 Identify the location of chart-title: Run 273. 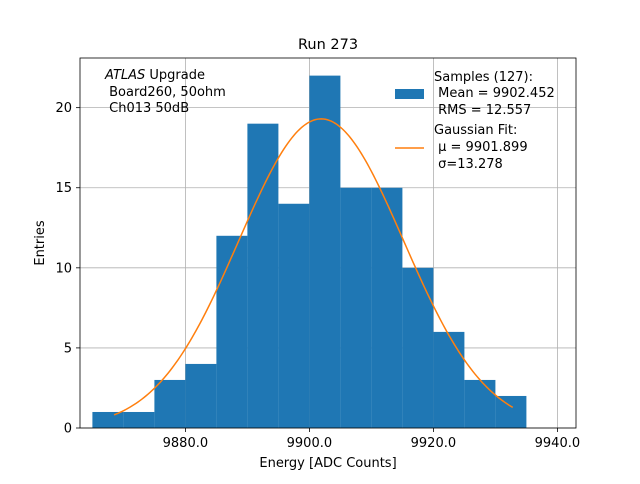
(328, 45).